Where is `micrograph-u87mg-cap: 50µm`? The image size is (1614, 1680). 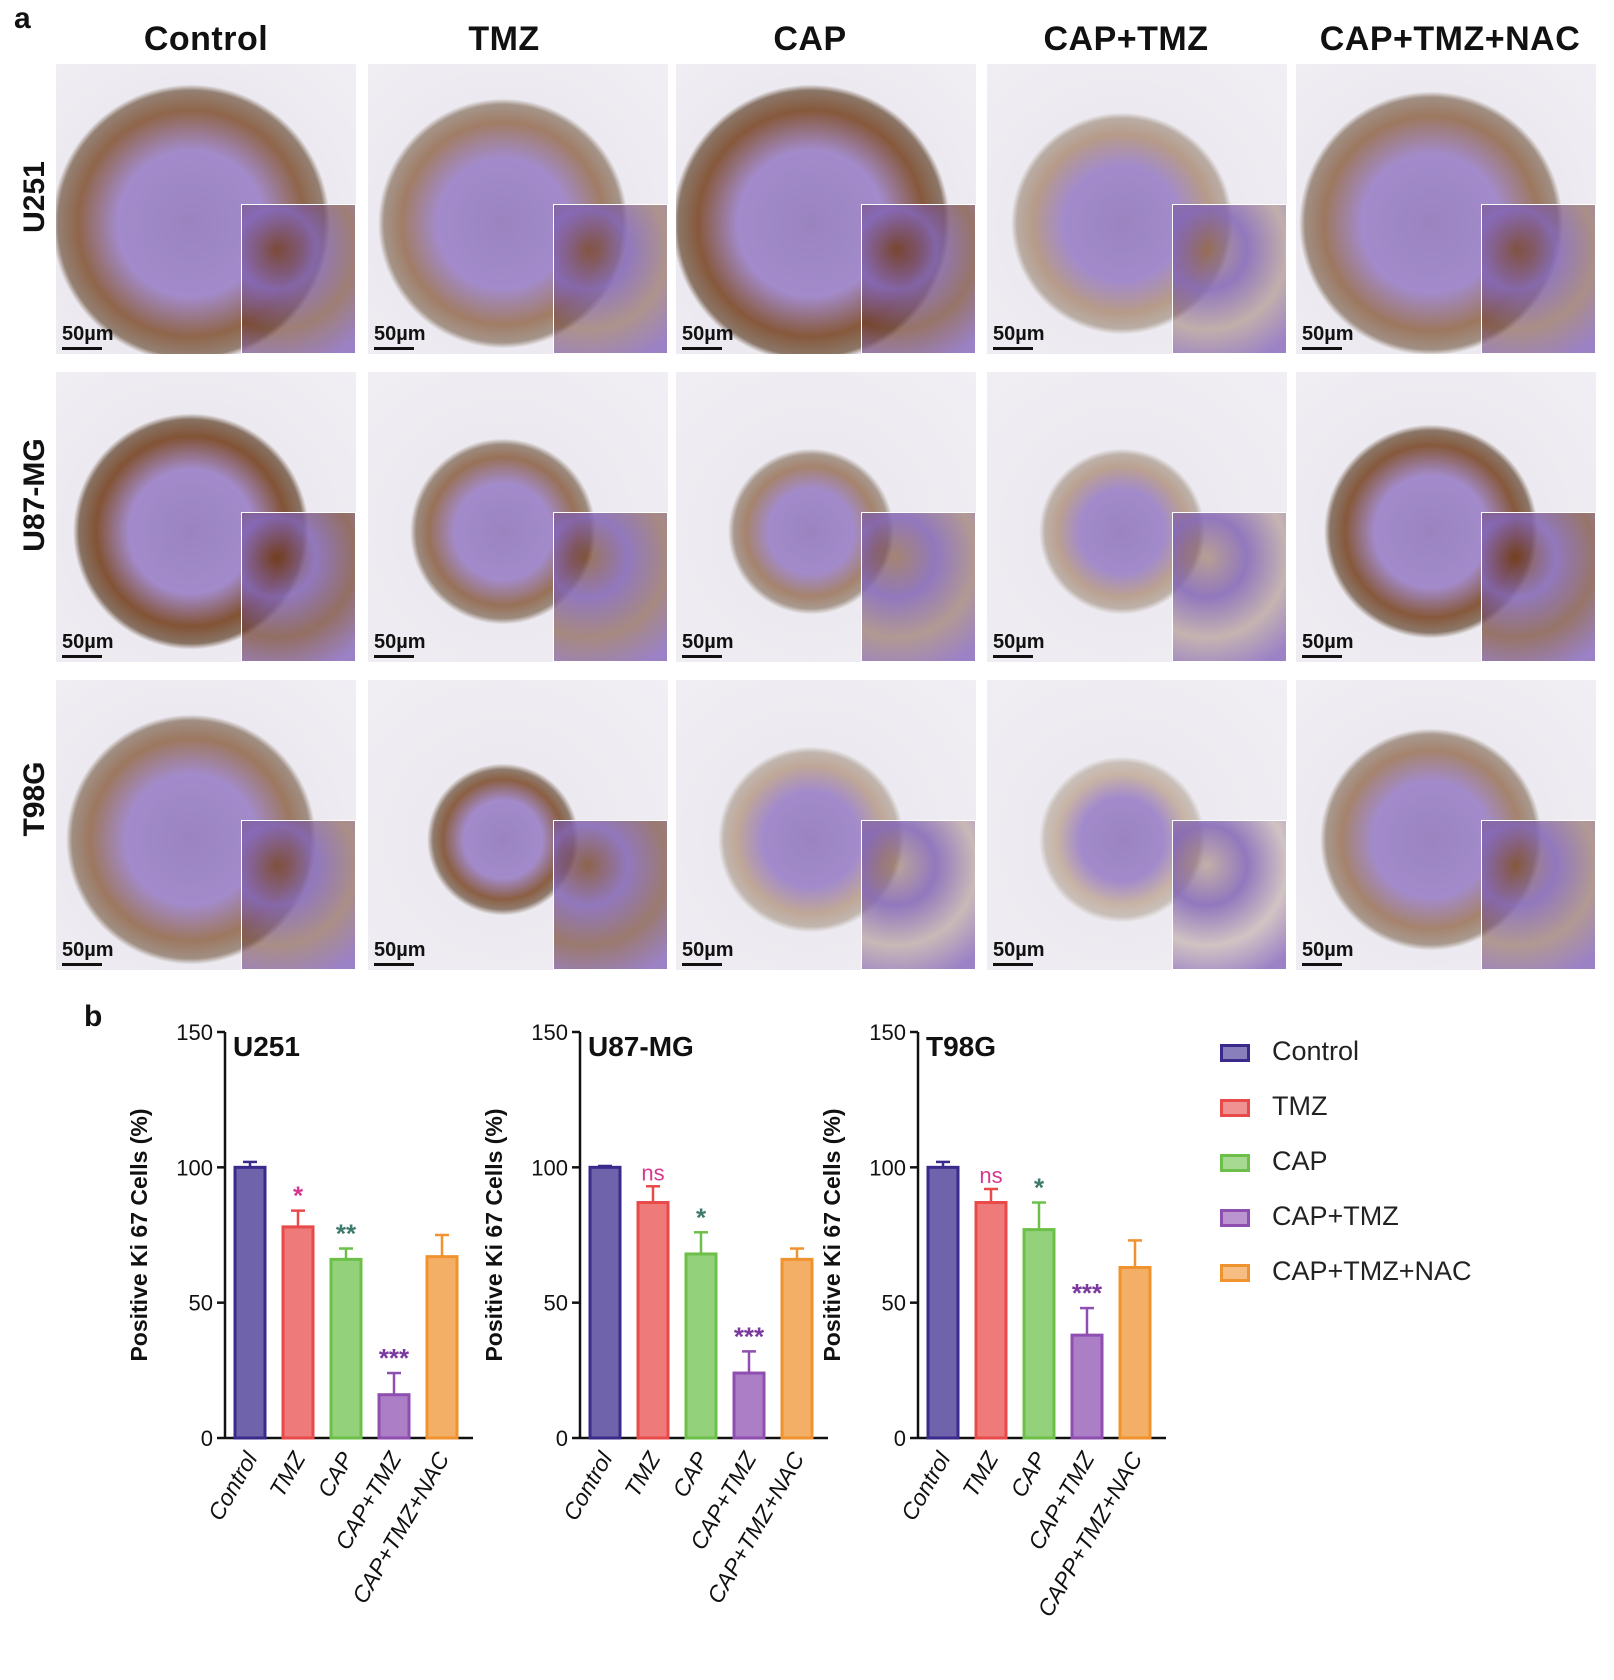 micrograph-u87mg-cap: 50µm is located at coordinates (826, 517).